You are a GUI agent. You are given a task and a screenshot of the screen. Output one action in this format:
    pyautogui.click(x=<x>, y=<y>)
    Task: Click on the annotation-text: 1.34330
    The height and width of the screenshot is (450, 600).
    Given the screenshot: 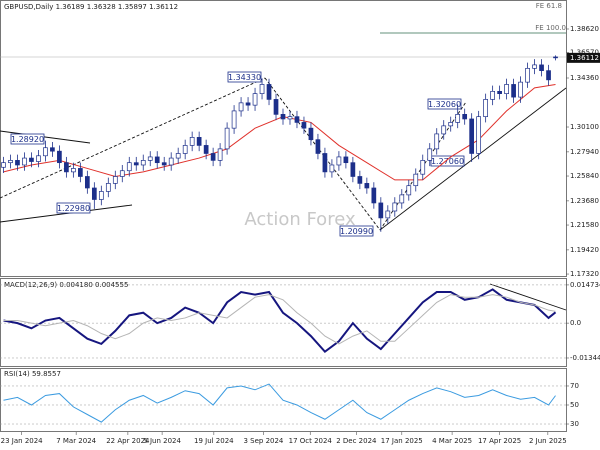 What is the action you would take?
    pyautogui.click(x=244, y=77)
    